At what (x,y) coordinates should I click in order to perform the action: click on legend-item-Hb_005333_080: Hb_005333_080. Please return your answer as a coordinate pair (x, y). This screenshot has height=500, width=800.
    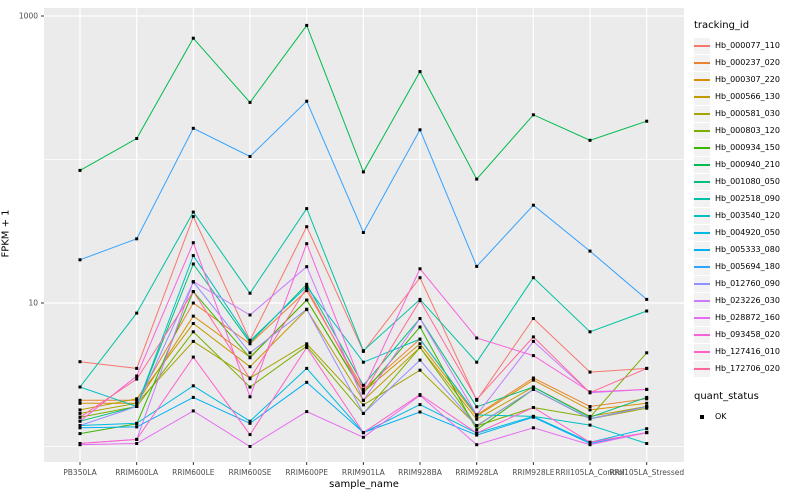
    Looking at the image, I should click on (747, 249).